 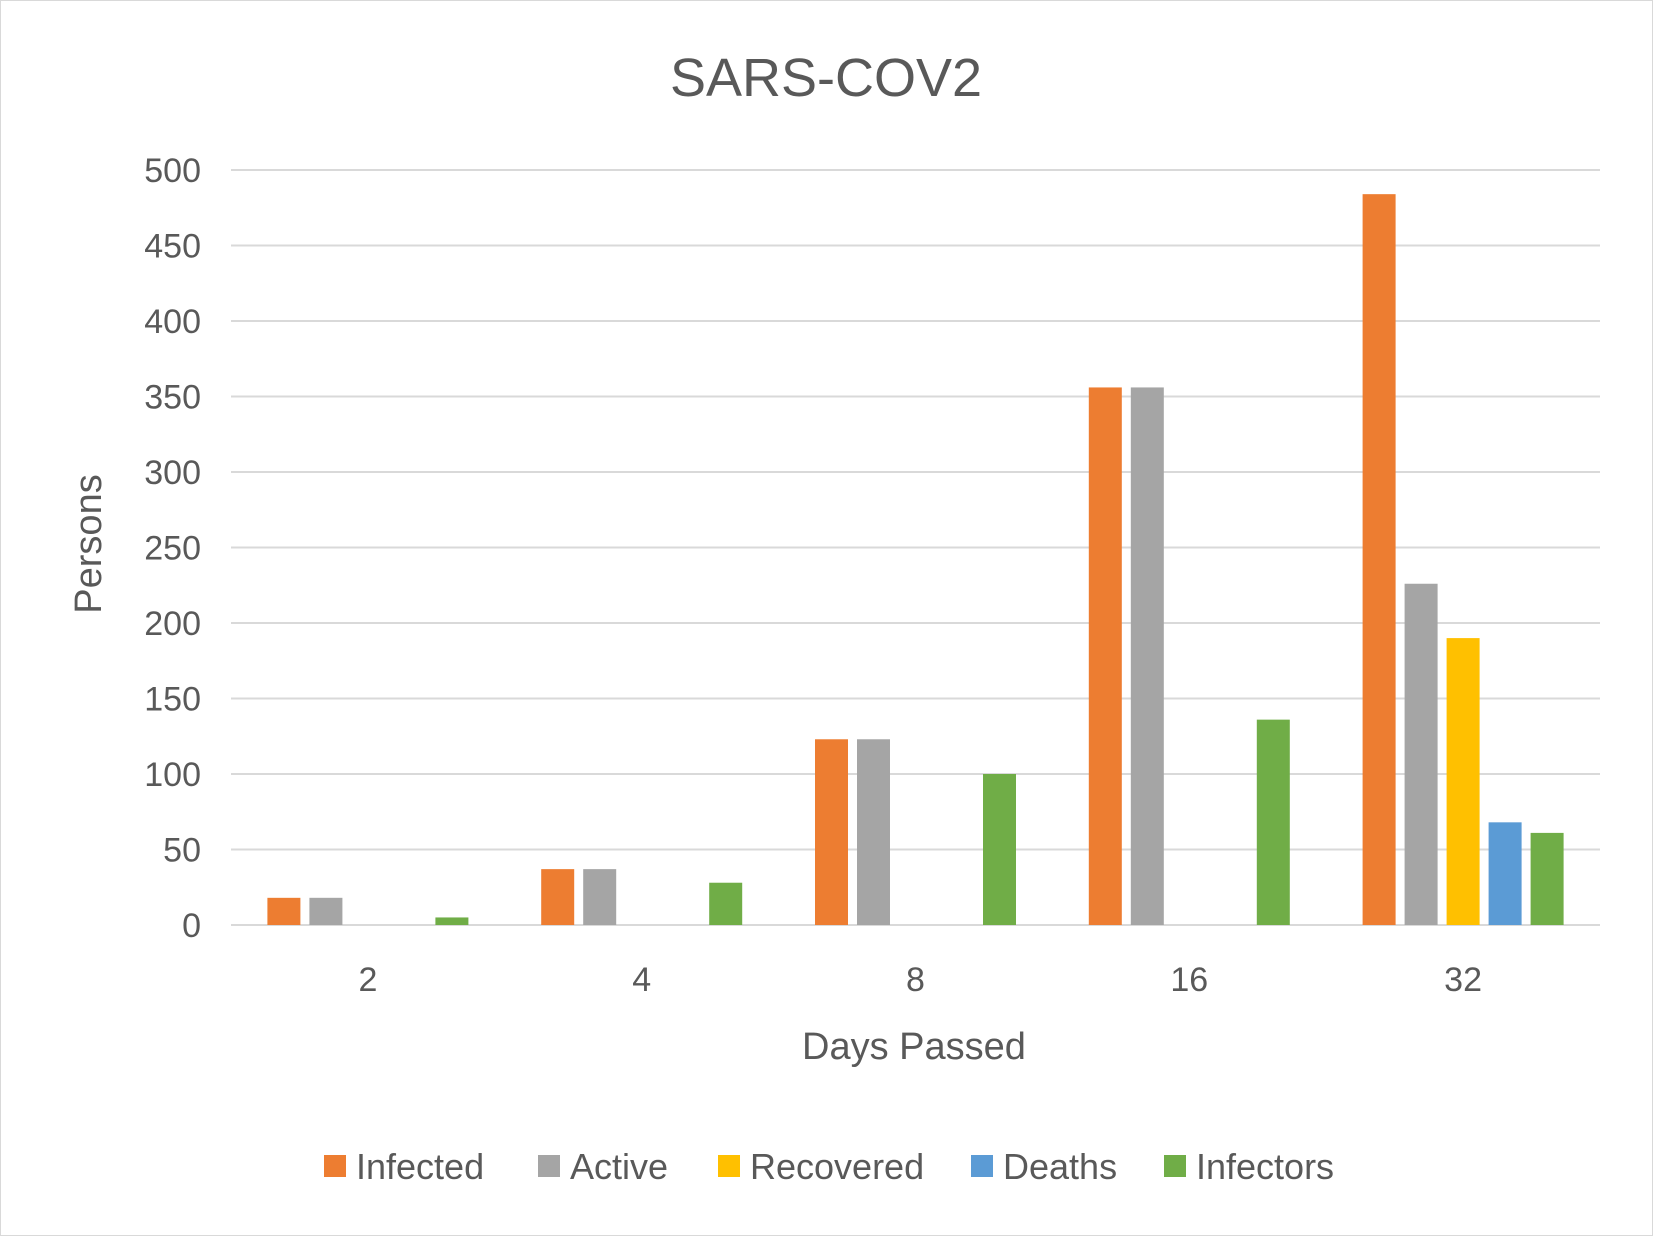 What do you see at coordinates (172, 624) in the screenshot?
I see `y-tick-label: 200` at bounding box center [172, 624].